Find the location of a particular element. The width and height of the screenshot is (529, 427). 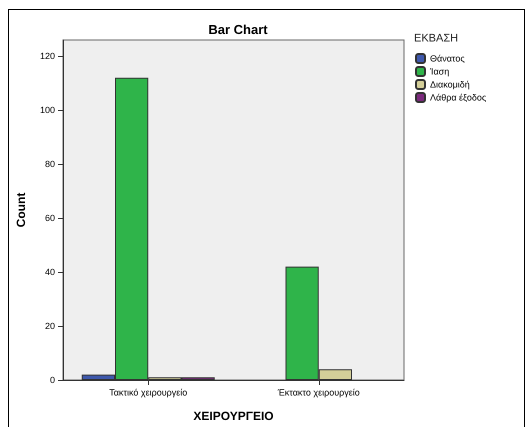

legend-label: Ίαση is located at coordinates (439, 71).